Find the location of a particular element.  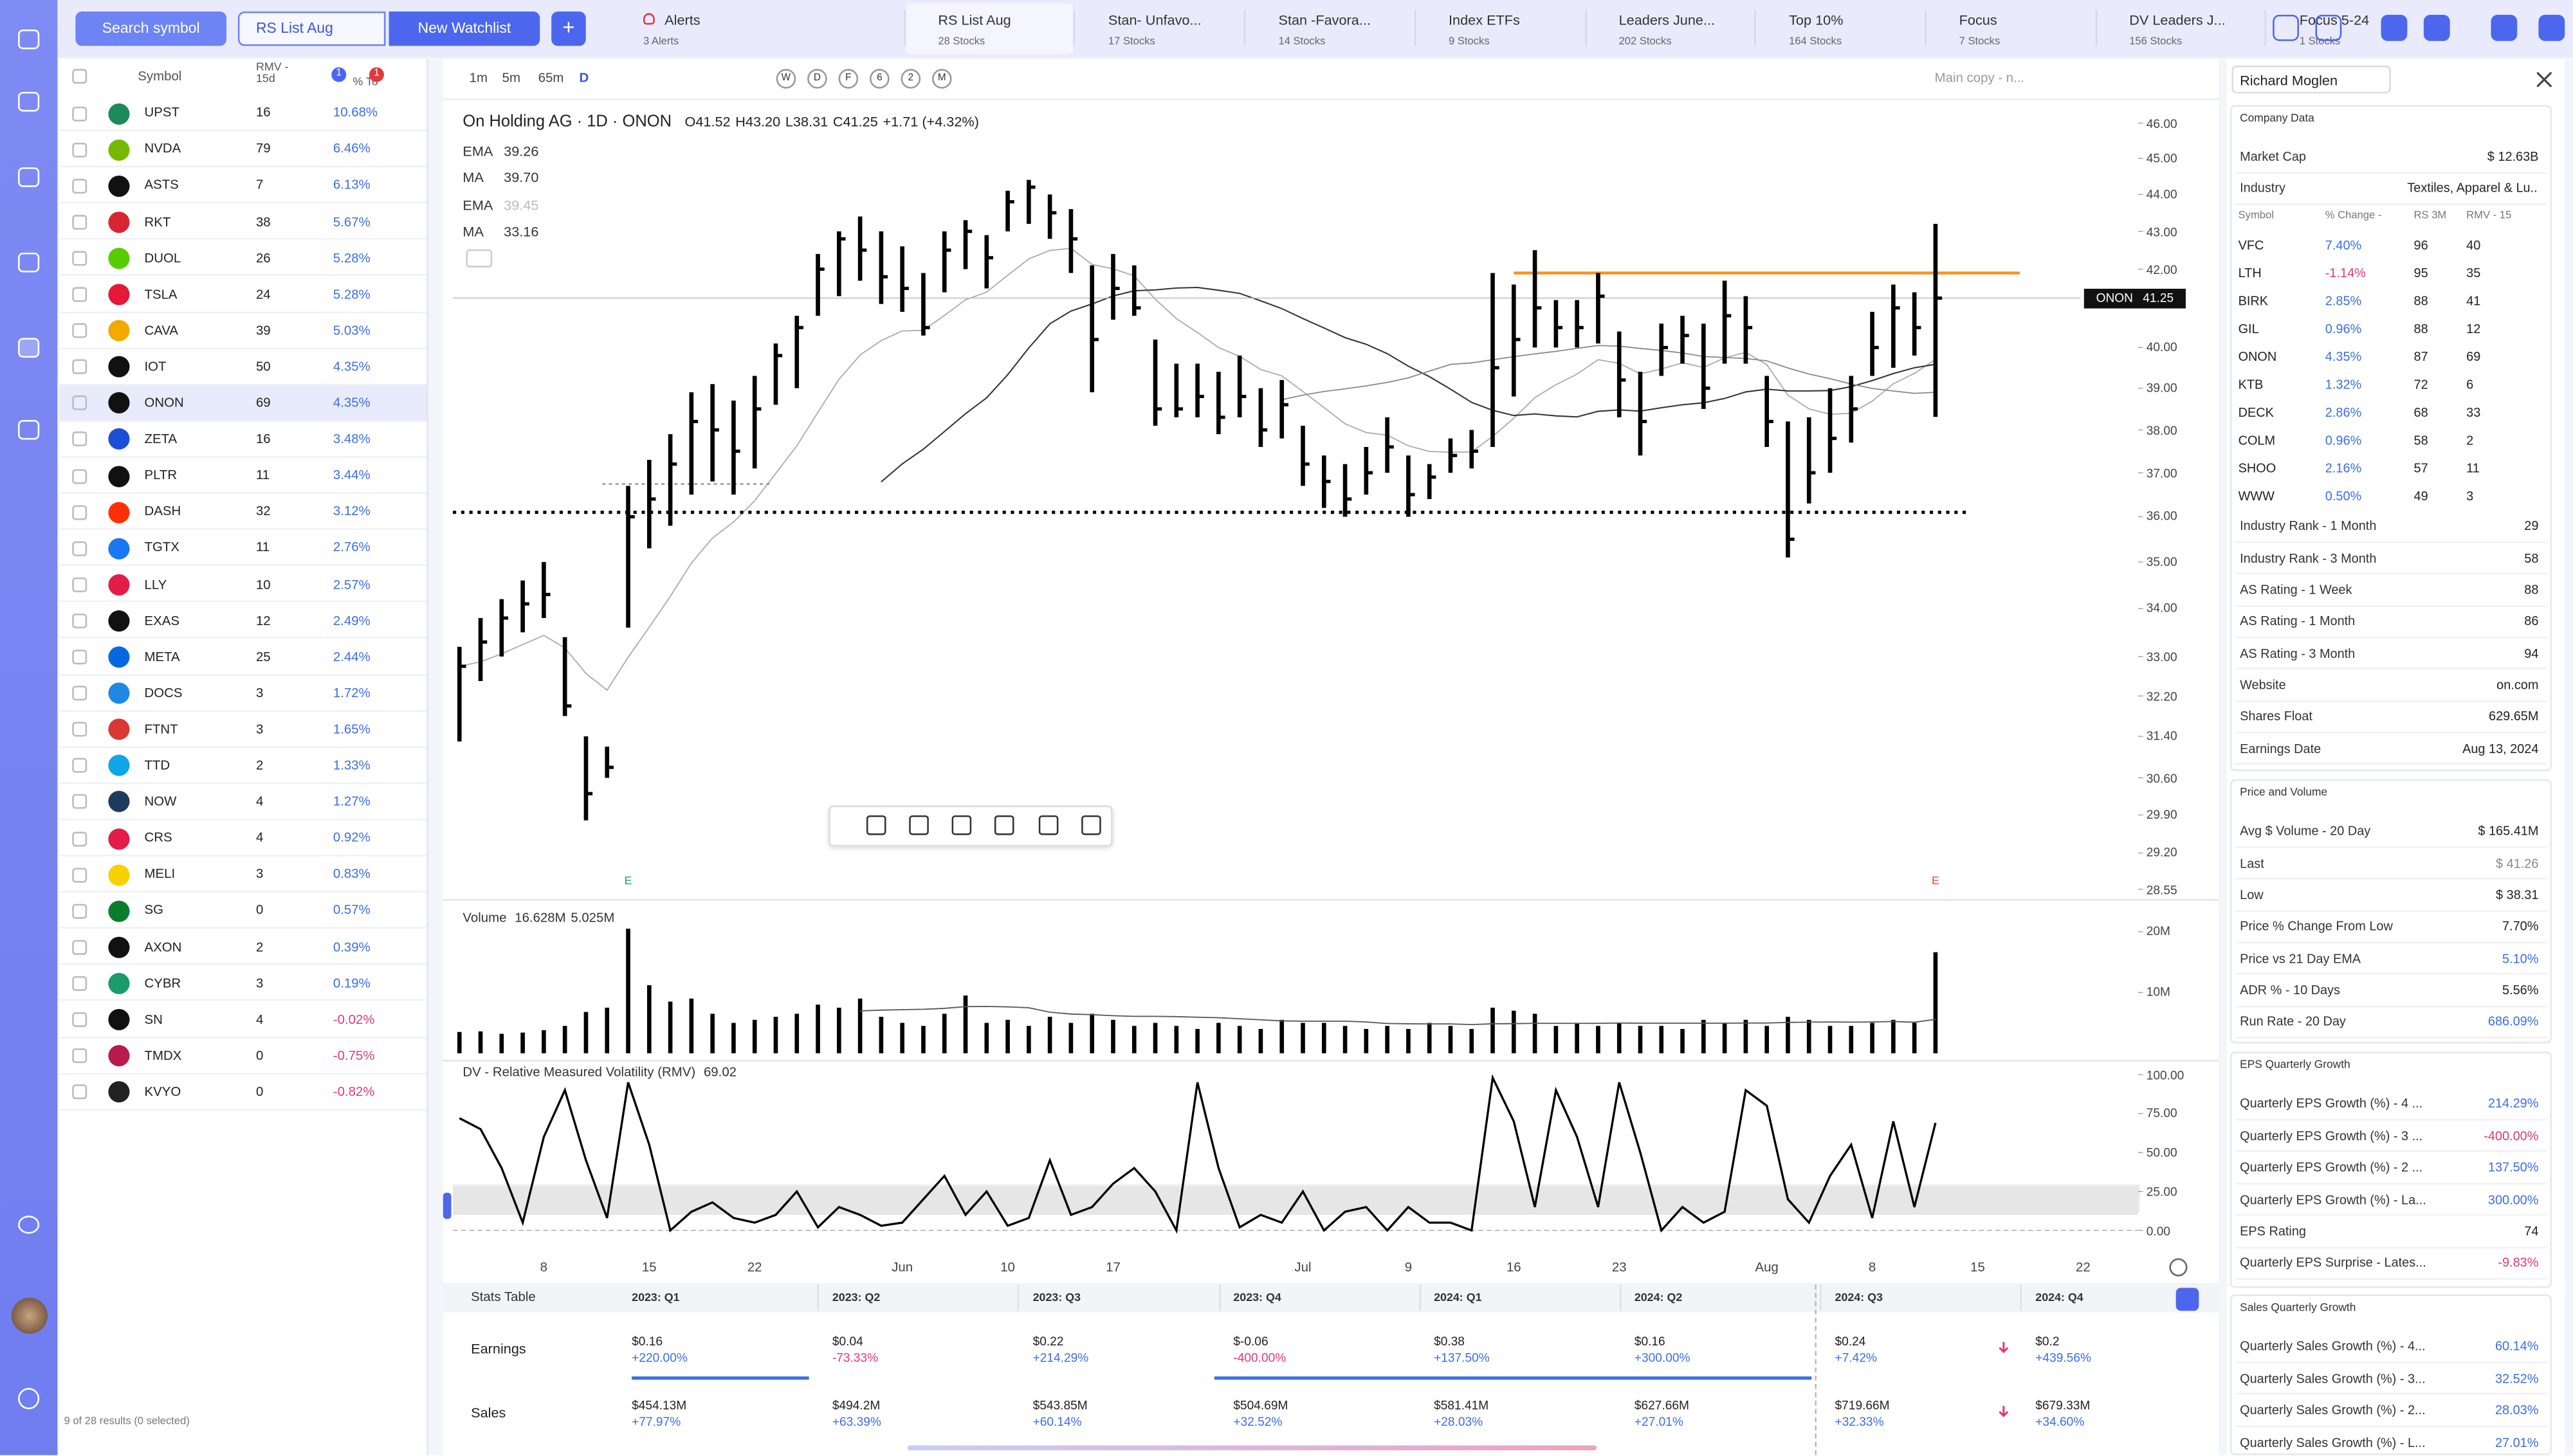

collapse-button is located at coordinates (479, 258).